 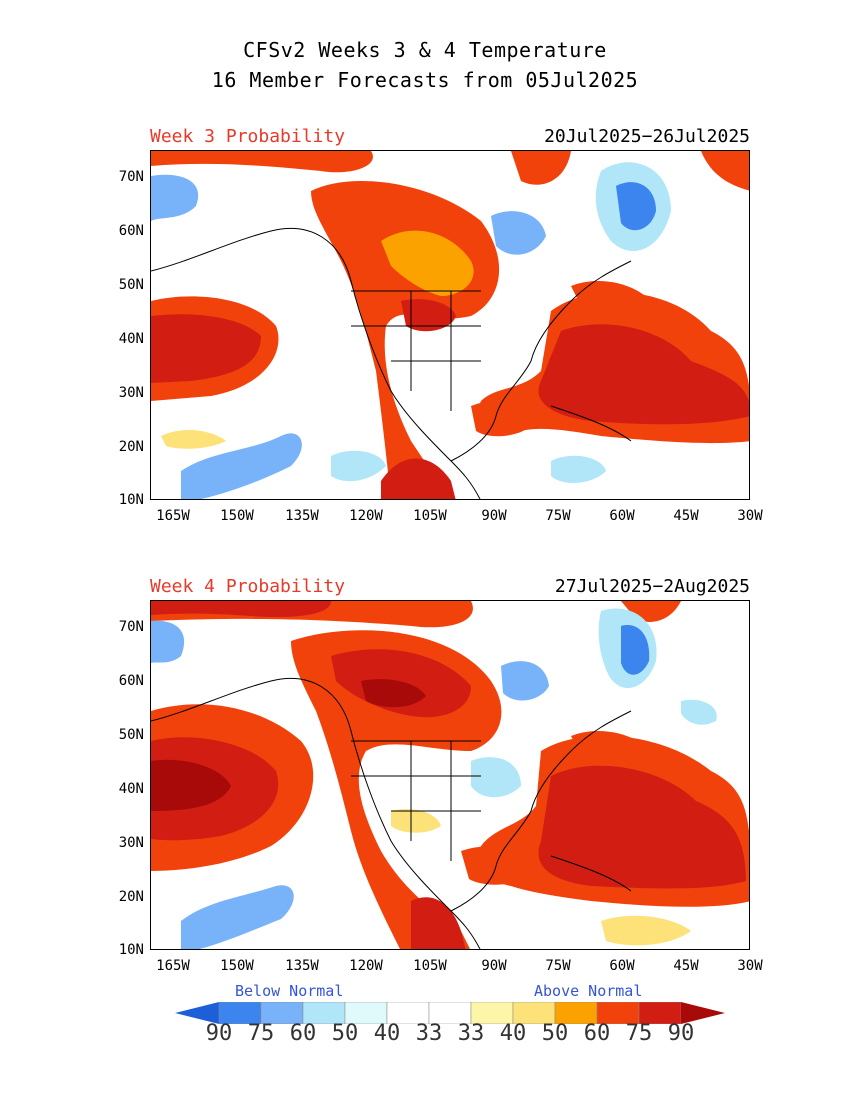 What do you see at coordinates (703, 1013) in the screenshot?
I see `colorbar-arrow-right` at bounding box center [703, 1013].